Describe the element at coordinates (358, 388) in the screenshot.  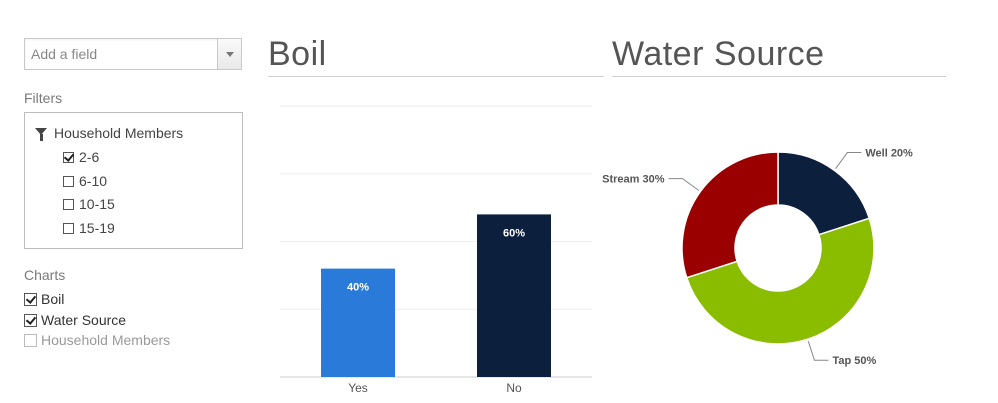
I see `x-tick-label: Yes` at that location.